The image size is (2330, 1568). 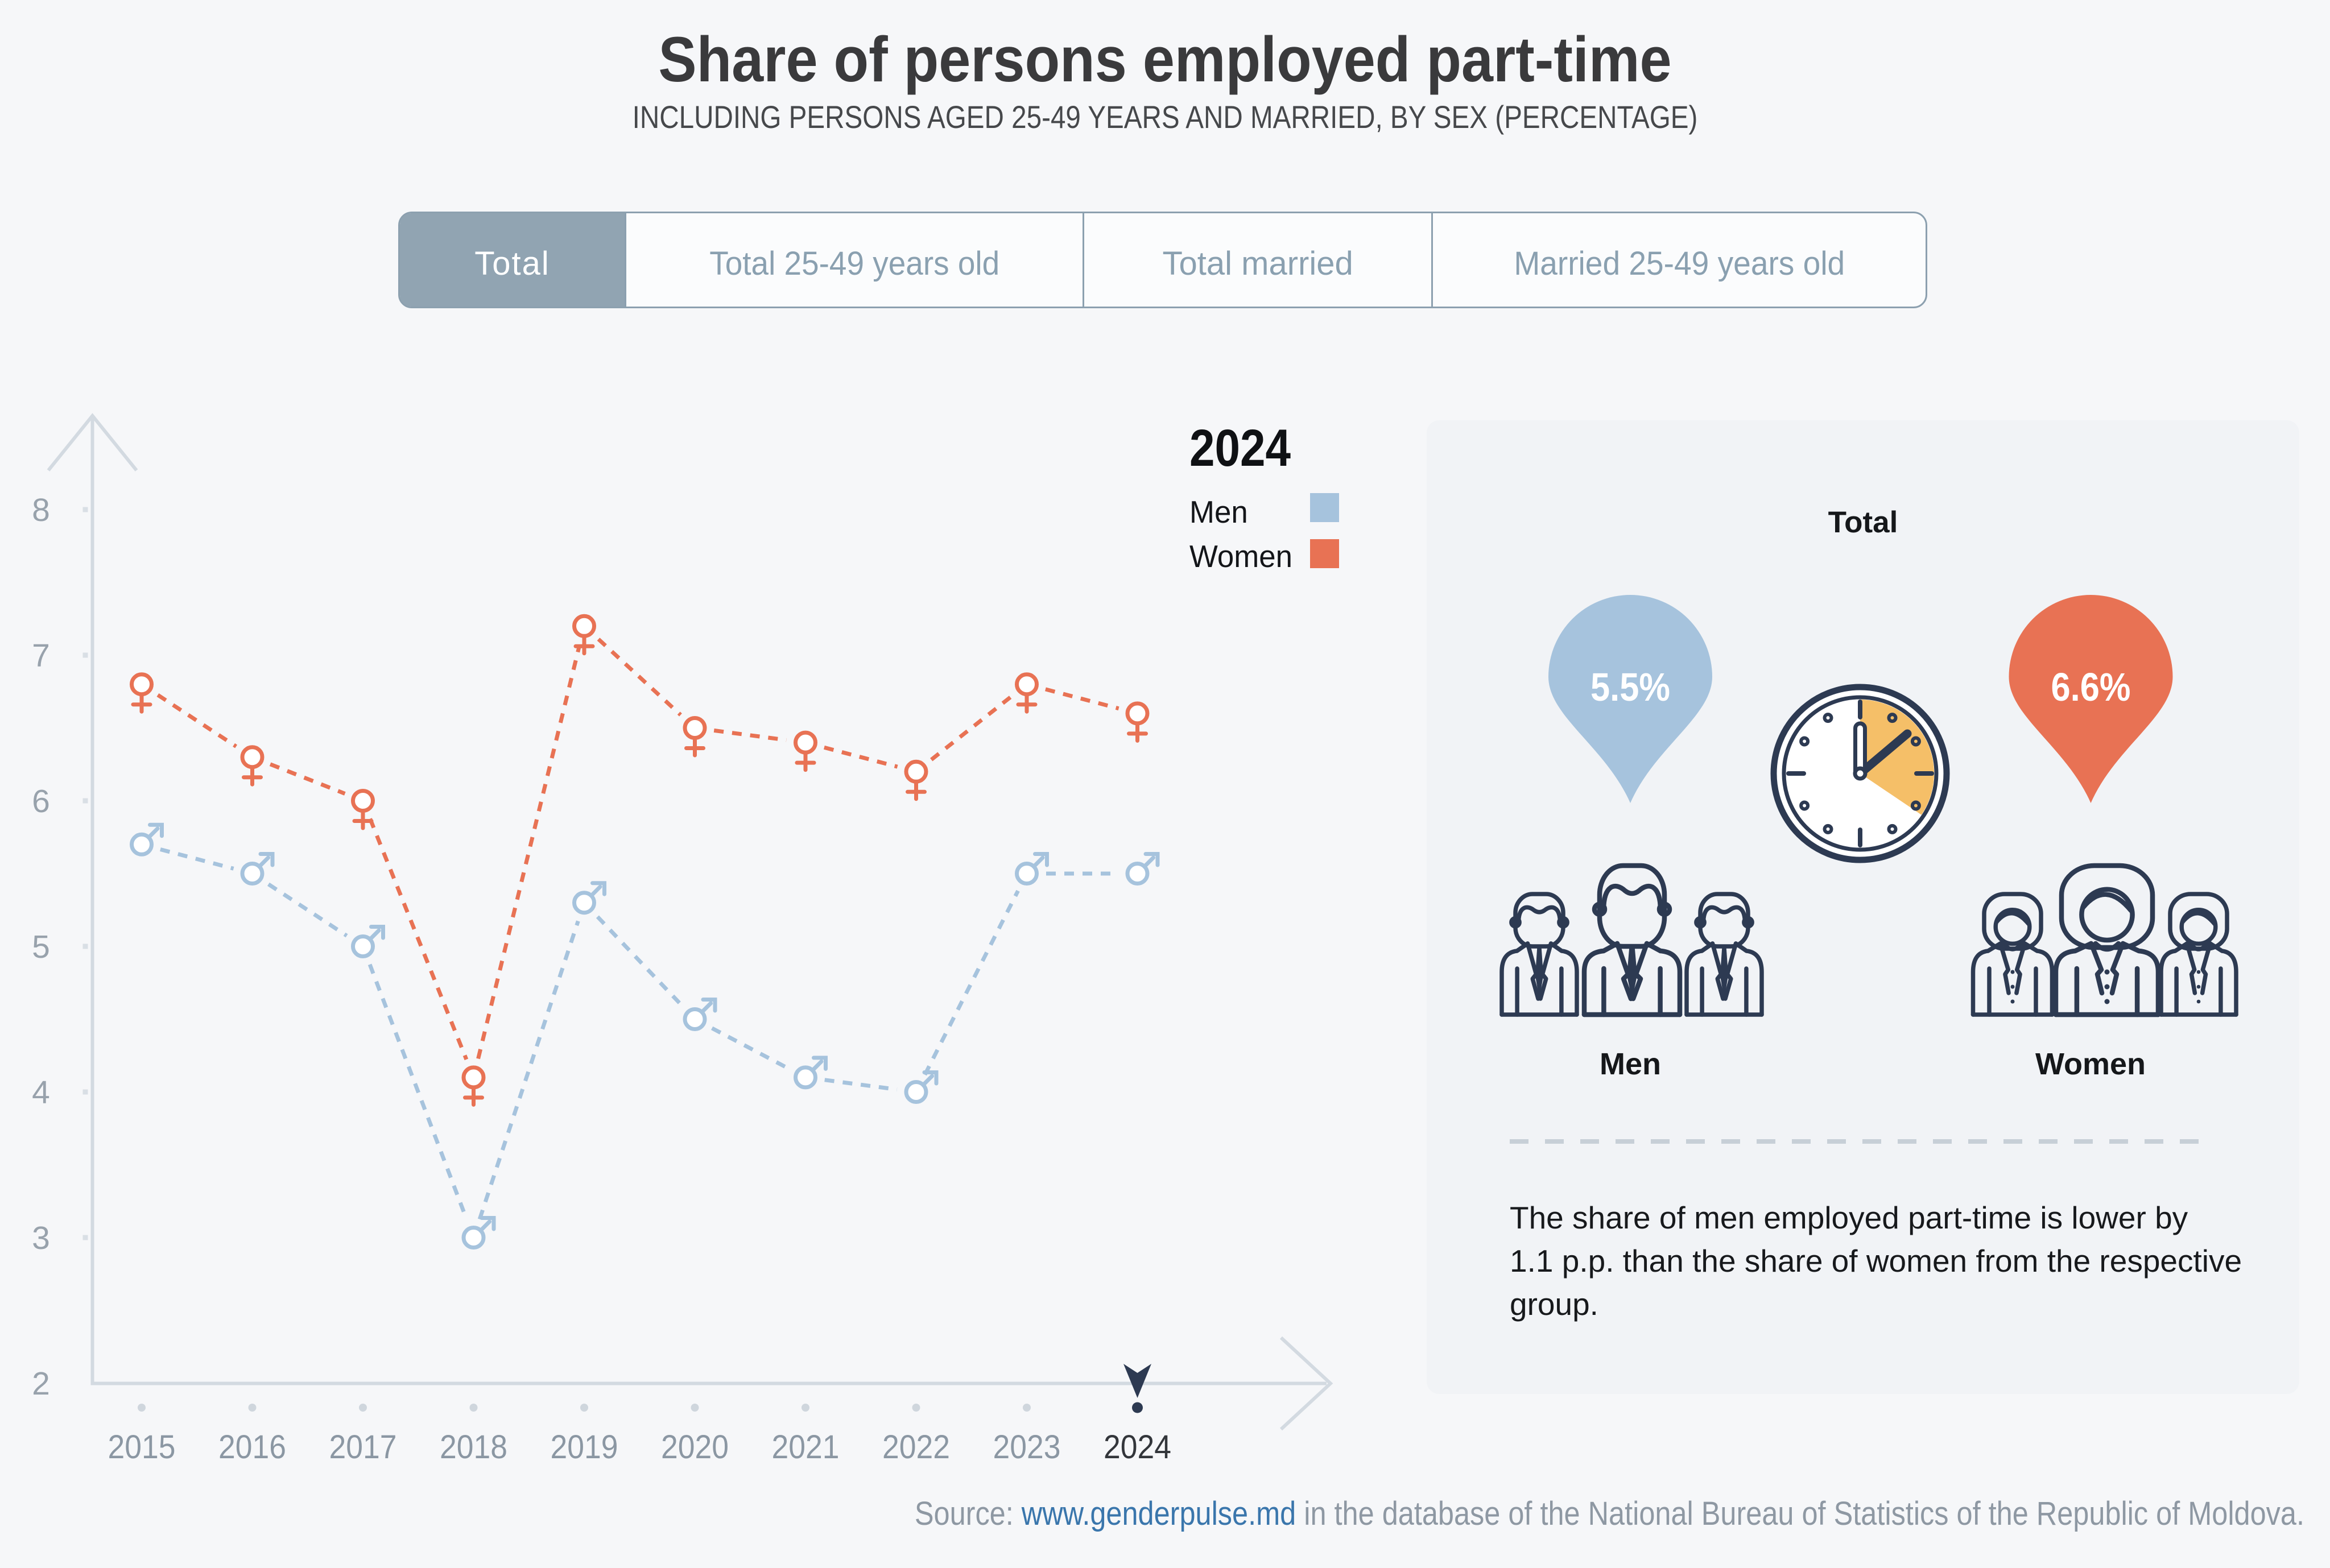 I want to click on svg-text: 2015, so click(x=142, y=1447).